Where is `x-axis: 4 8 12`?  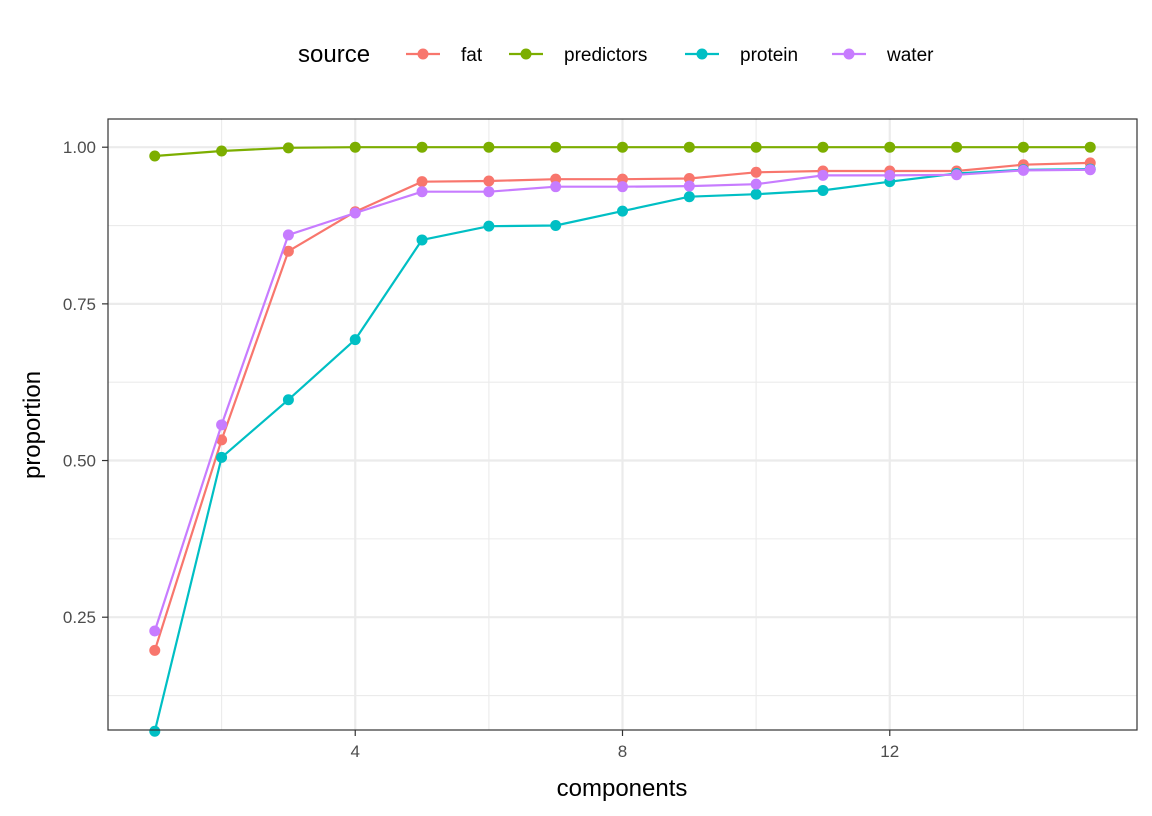 x-axis: 4 8 12 is located at coordinates (624, 745).